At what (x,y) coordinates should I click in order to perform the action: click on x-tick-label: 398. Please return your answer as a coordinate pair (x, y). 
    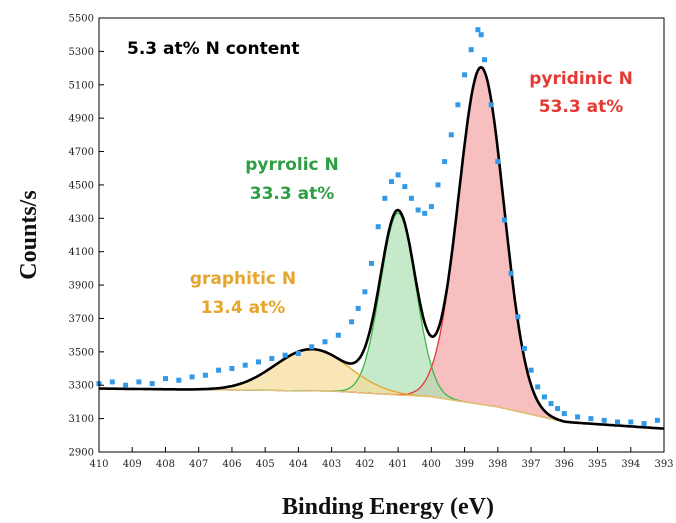
    Looking at the image, I should click on (497, 464).